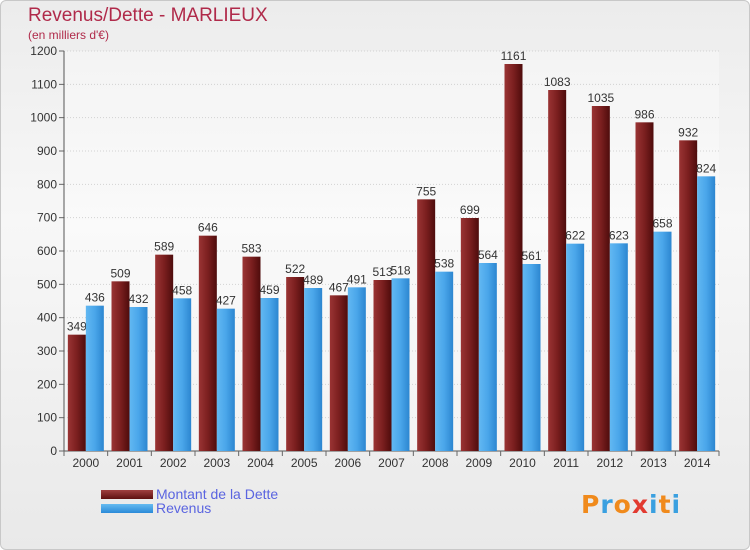  I want to click on data-label: 427, so click(226, 301).